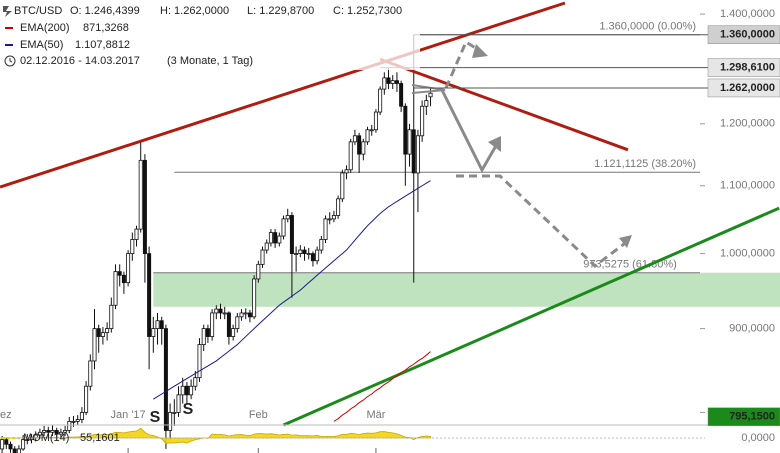 Image resolution: width=780 pixels, height=453 pixels. What do you see at coordinates (504, 104) in the screenshot?
I see `trendline` at bounding box center [504, 104].